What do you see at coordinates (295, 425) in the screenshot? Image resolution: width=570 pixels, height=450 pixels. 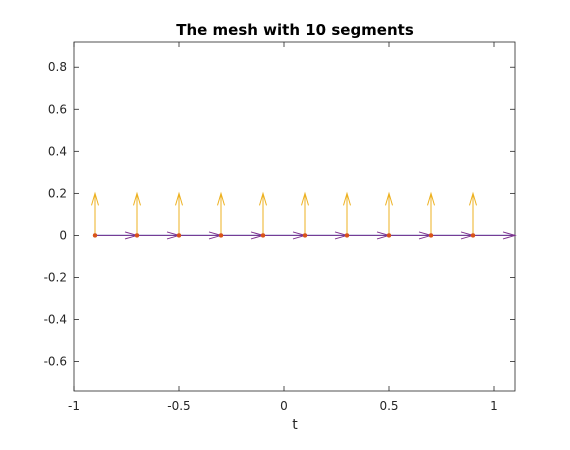 I see `x-axis-label: t` at bounding box center [295, 425].